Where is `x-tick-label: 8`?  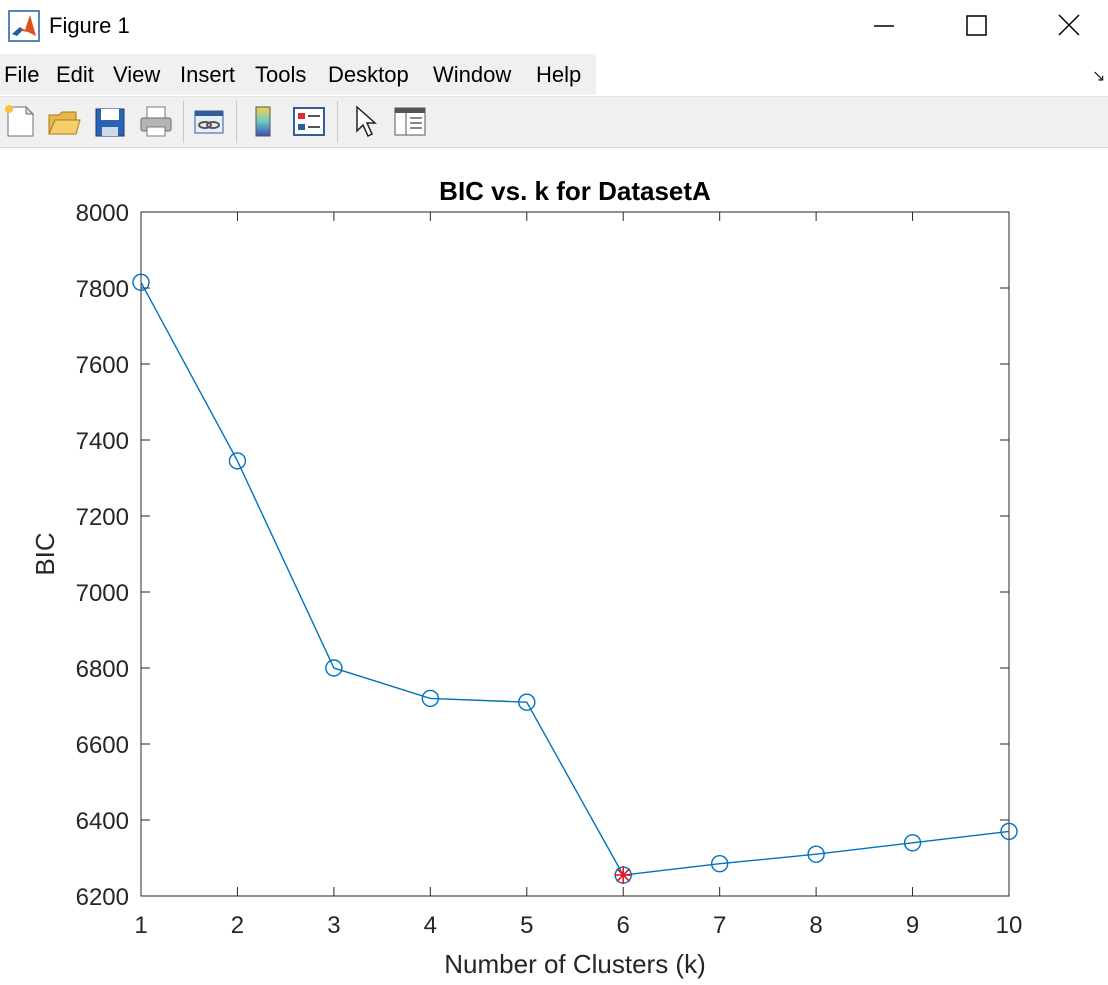
x-tick-label: 8 is located at coordinates (815, 925).